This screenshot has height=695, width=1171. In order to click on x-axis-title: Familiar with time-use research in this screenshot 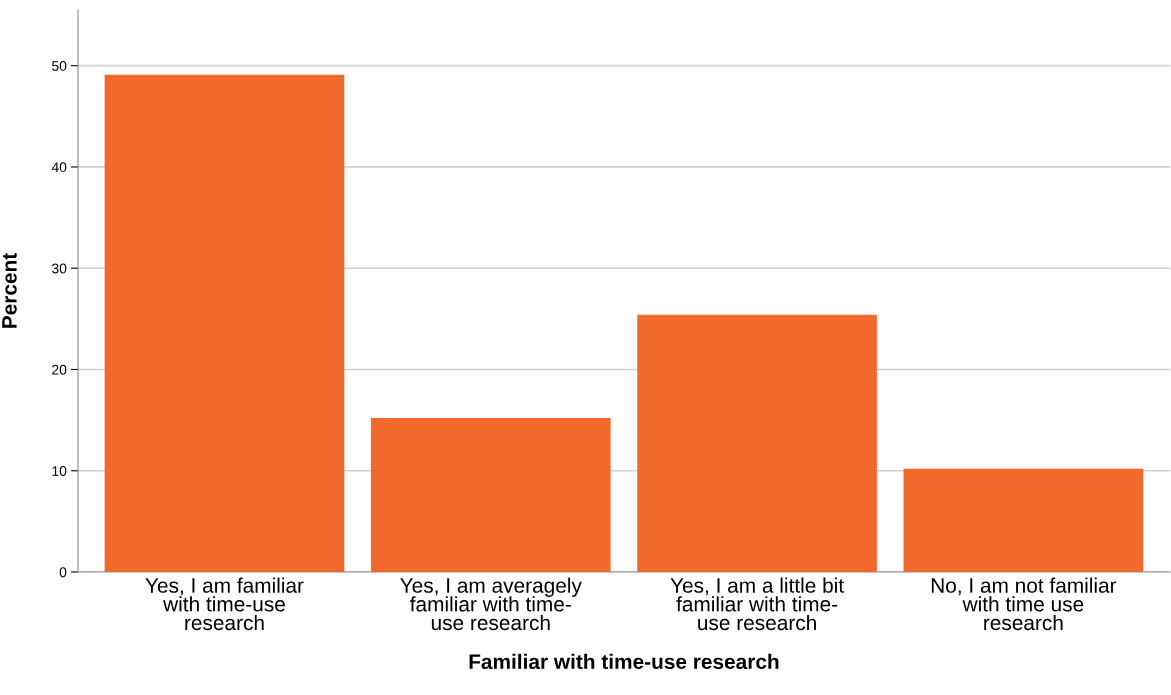, I will do `click(624, 661)`.